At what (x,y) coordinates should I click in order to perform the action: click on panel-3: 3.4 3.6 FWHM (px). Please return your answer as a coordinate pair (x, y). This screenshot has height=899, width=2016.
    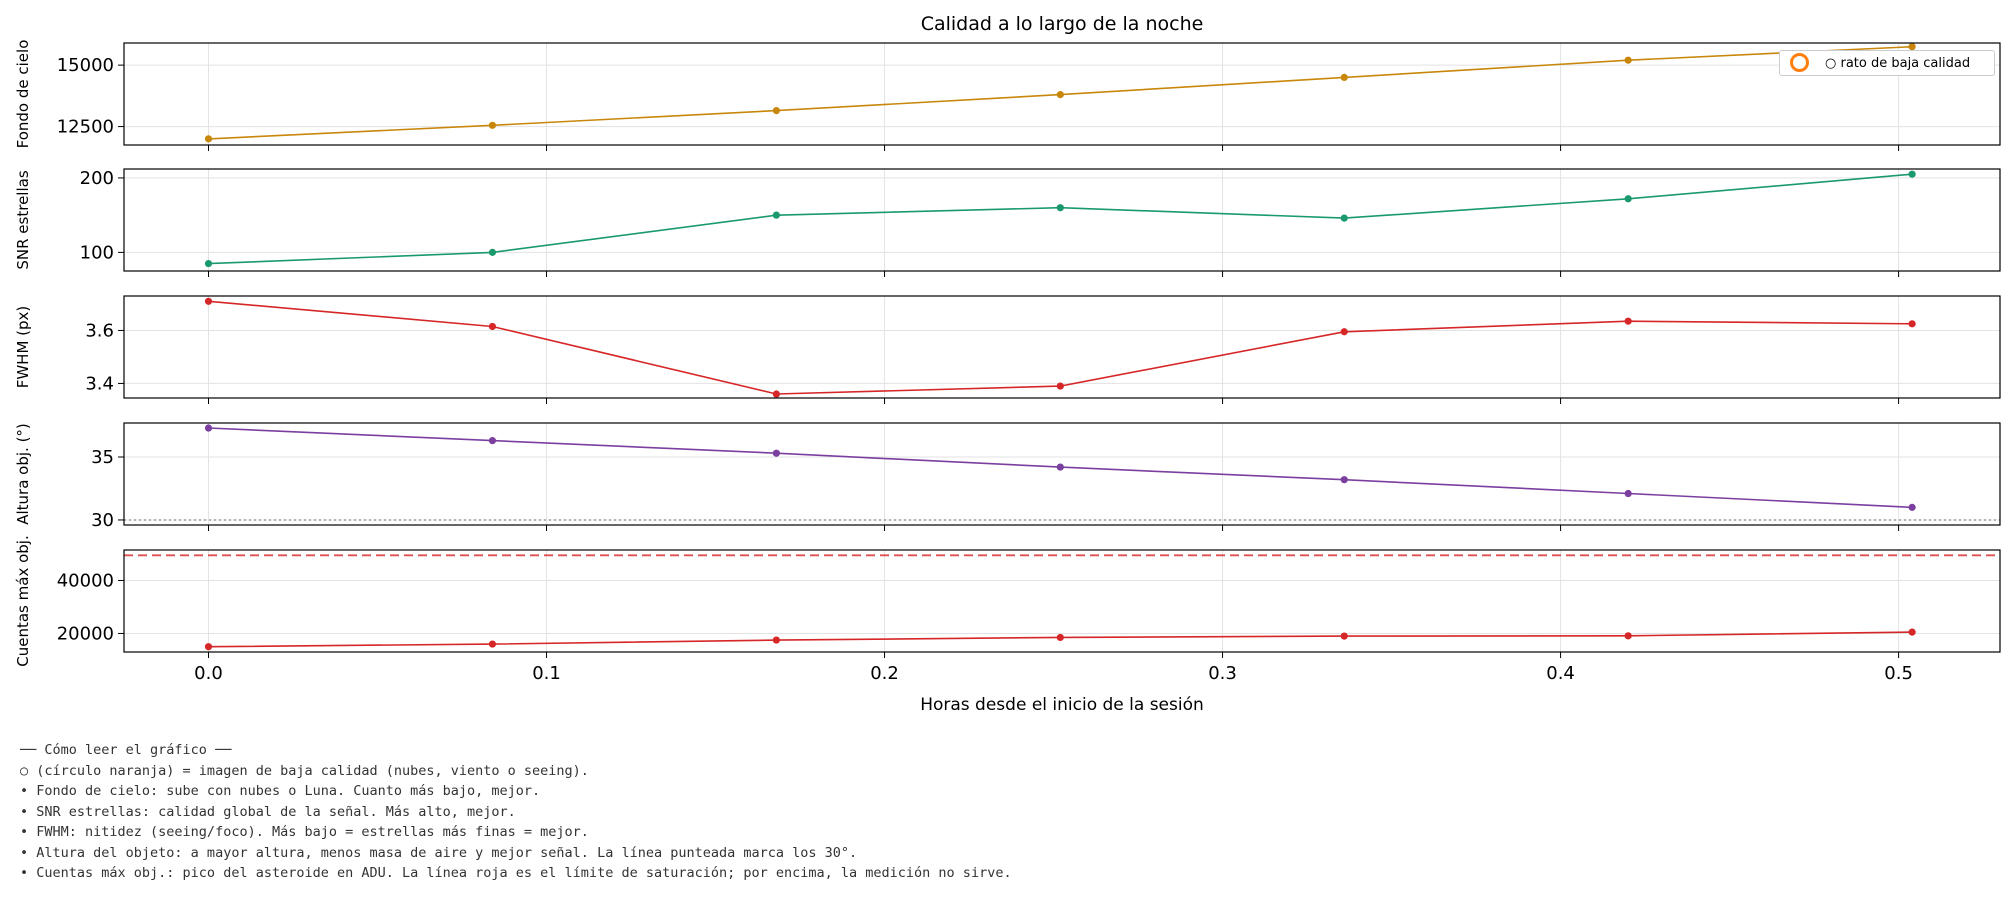
    Looking at the image, I should click on (1007, 349).